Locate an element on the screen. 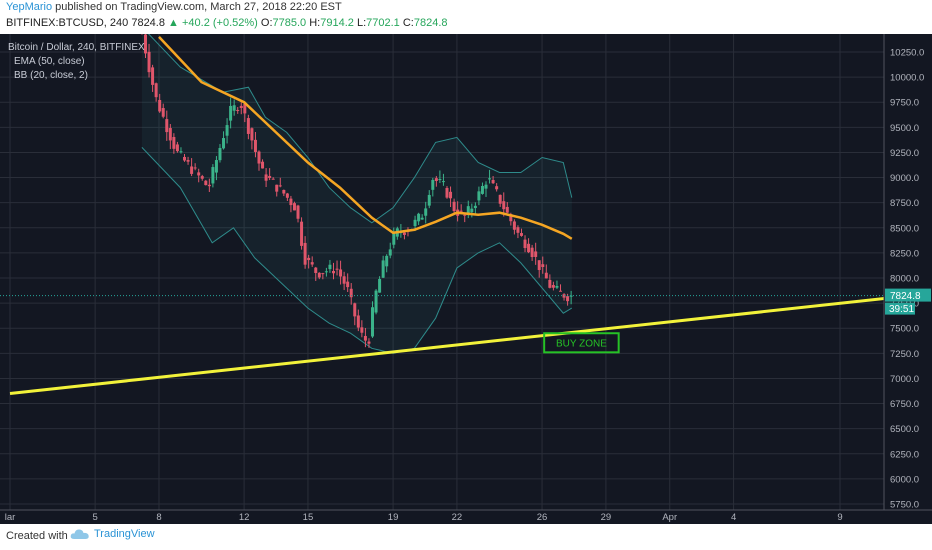 This screenshot has width=932, height=550. x-tick-label: 29 is located at coordinates (606, 517).